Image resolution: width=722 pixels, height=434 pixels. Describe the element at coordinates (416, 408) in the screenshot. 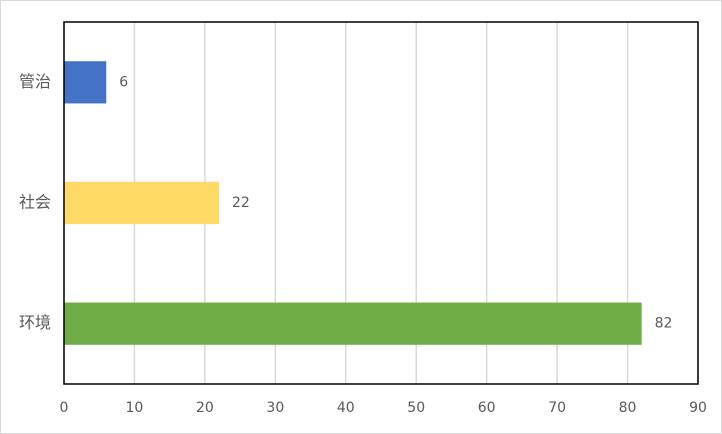

I see `x-tick-label: 50` at that location.